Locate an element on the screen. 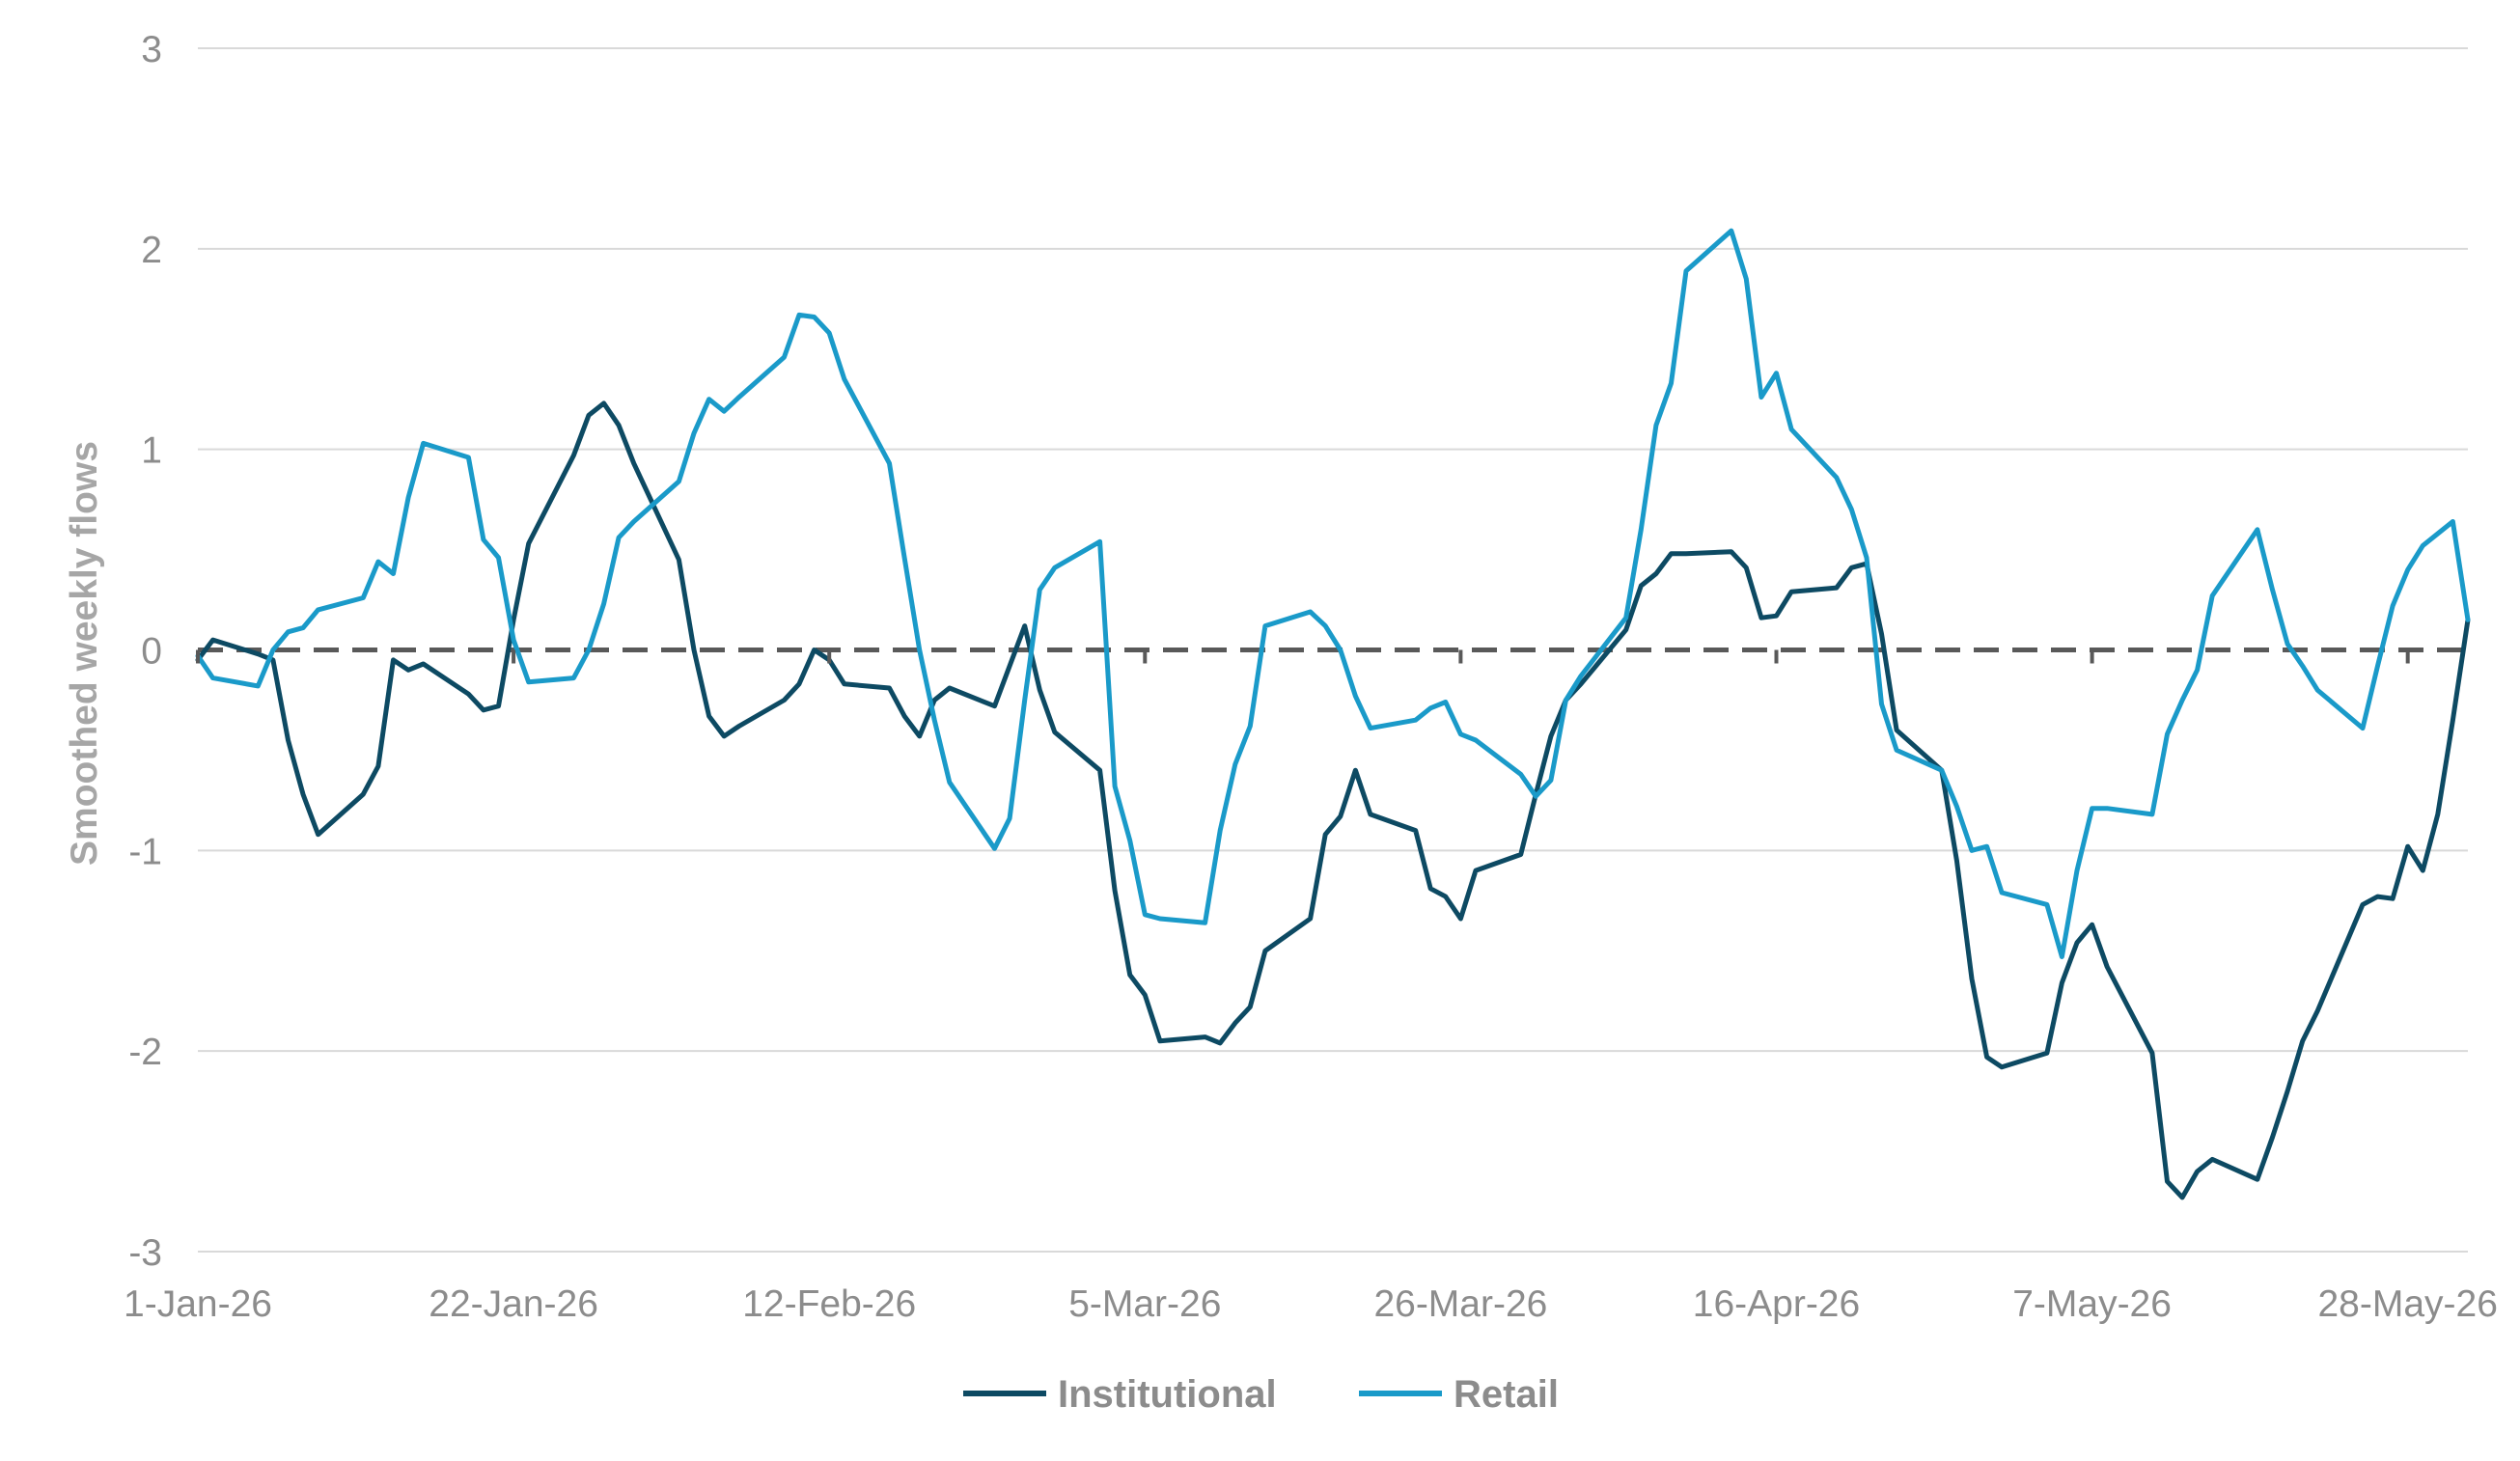  x-tick-label: 26-Mar-26 is located at coordinates (1460, 1304).